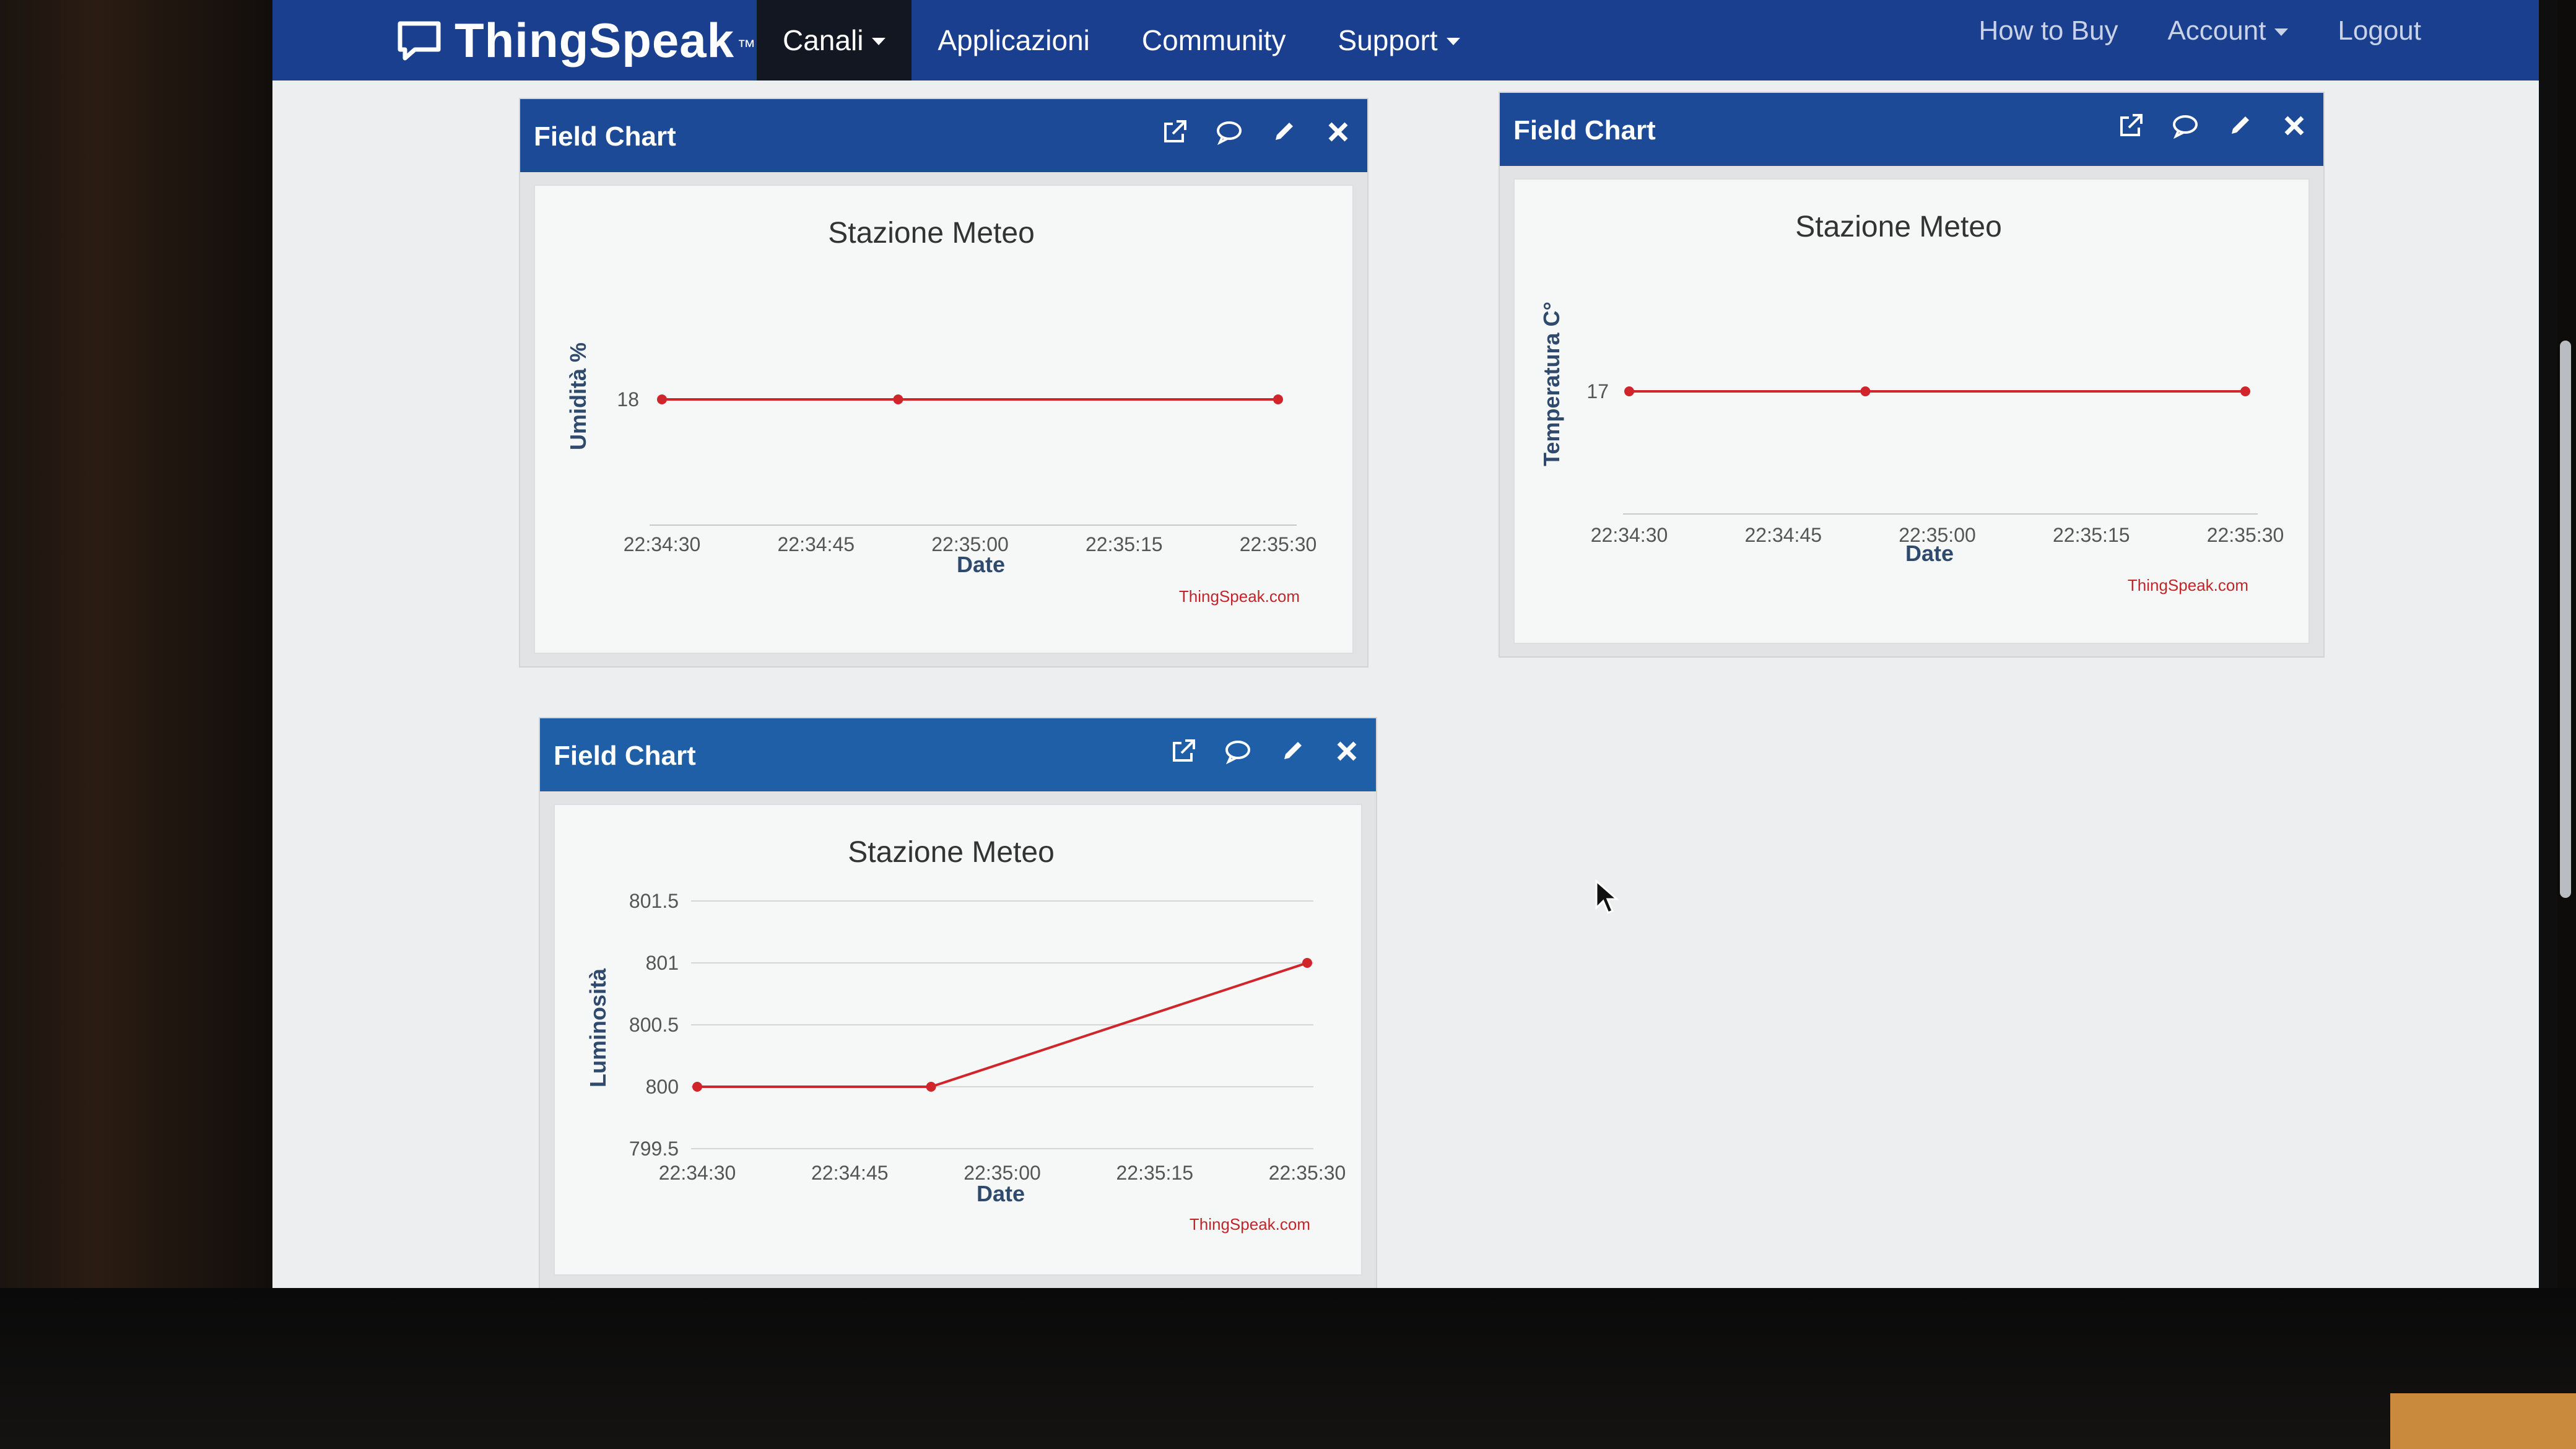 The width and height of the screenshot is (2576, 1449). I want to click on y-tick-label: 801.5, so click(654, 901).